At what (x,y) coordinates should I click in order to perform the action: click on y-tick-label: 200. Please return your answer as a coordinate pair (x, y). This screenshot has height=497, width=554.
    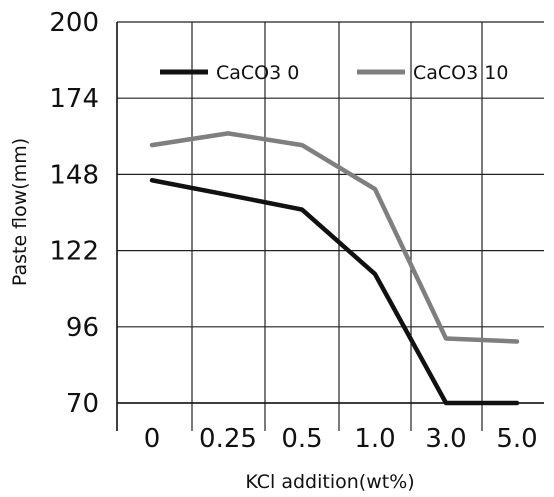
    Looking at the image, I should click on (74, 23).